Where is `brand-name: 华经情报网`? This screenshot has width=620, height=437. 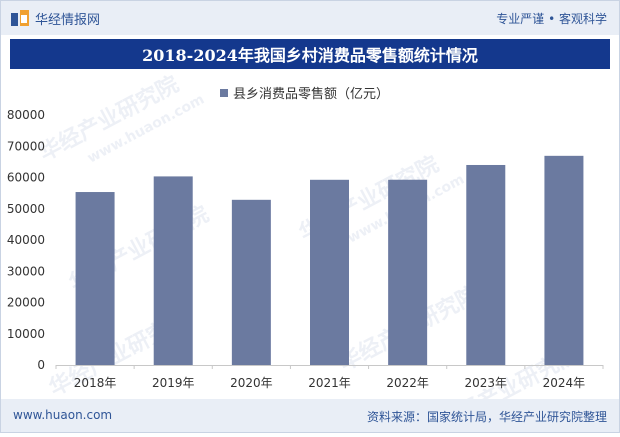
brand-name: 华经情报网 is located at coordinates (68, 20).